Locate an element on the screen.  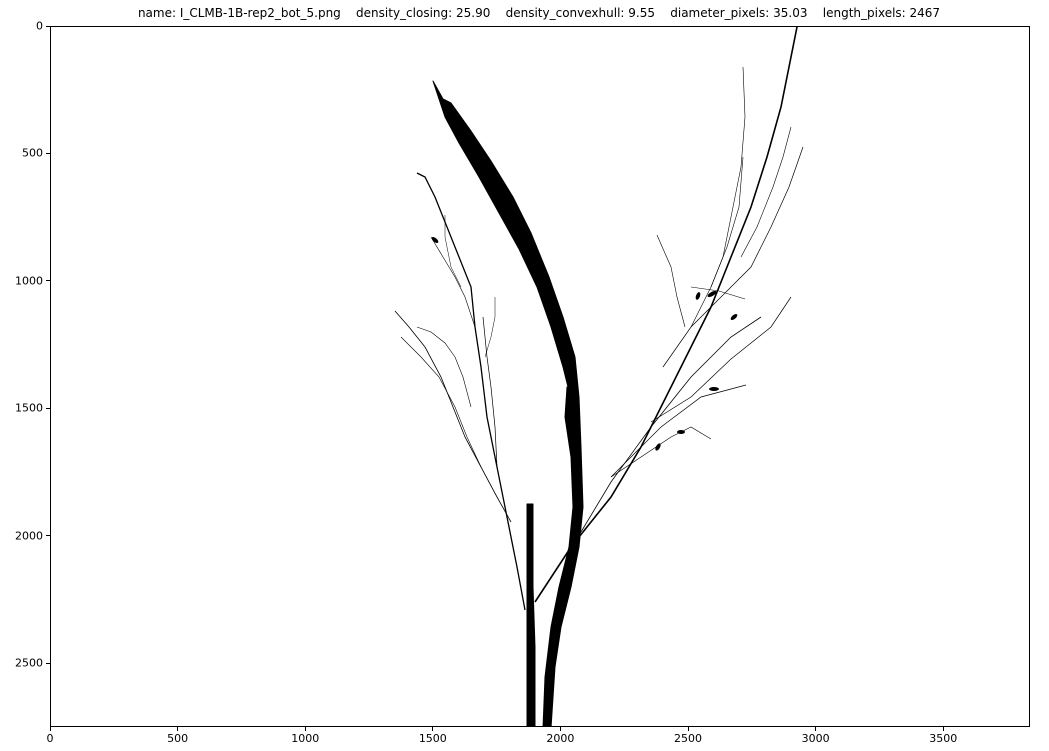
x-tick-label: 2000 is located at coordinates (560, 738).